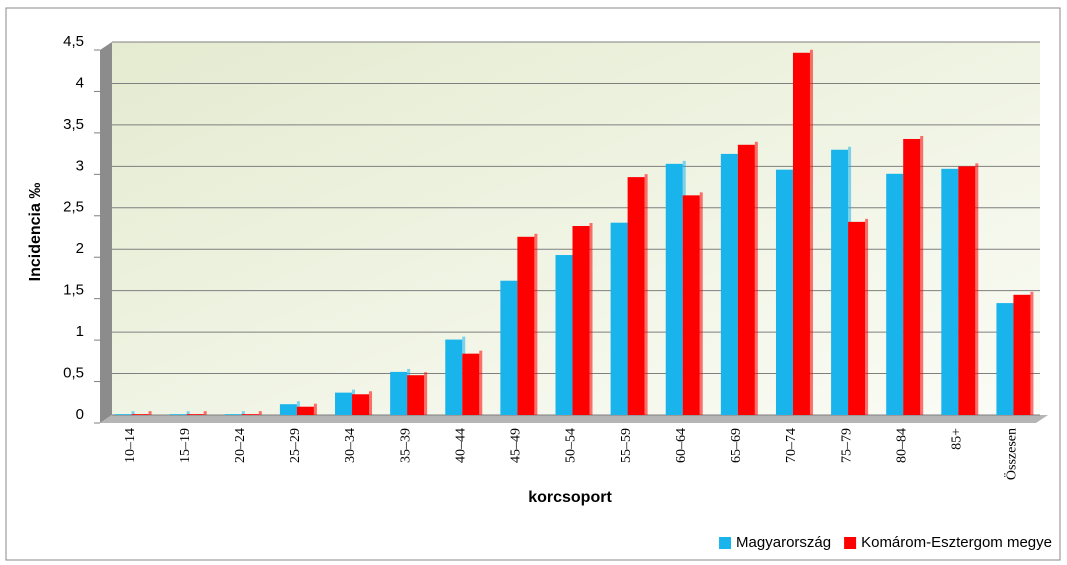 The width and height of the screenshot is (1067, 565). What do you see at coordinates (295, 445) in the screenshot?
I see `x-tick-label: 25–29` at bounding box center [295, 445].